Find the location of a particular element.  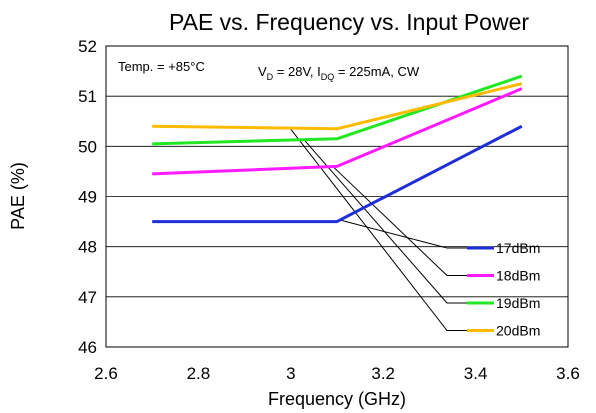

leader-line-19dBm is located at coordinates (385, 221).